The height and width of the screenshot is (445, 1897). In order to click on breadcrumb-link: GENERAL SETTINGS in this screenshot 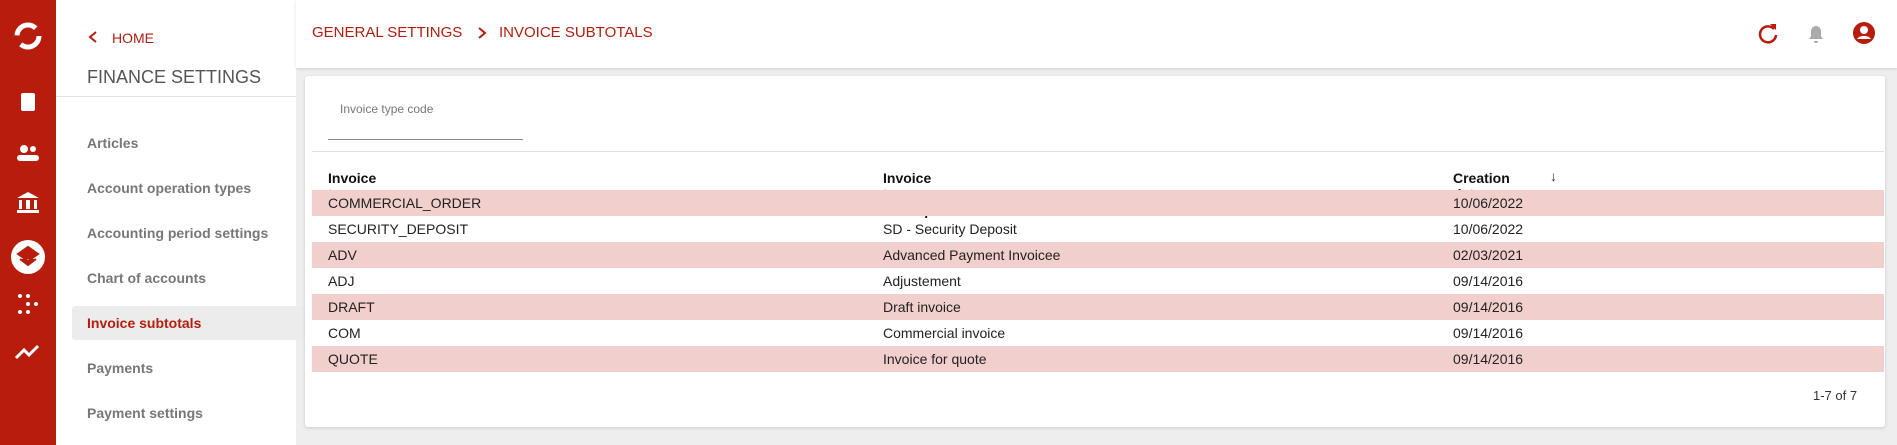, I will do `click(387, 32)`.